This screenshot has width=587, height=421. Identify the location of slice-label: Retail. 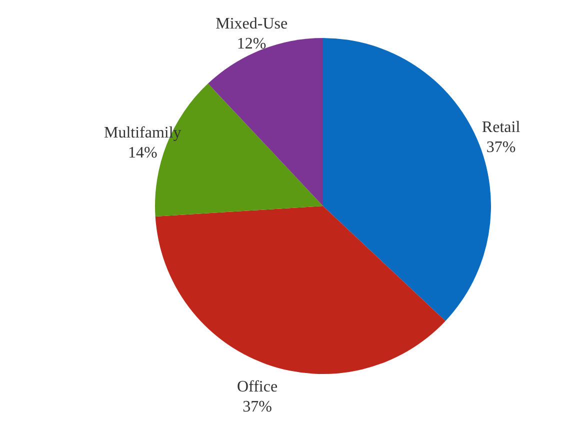
(501, 127).